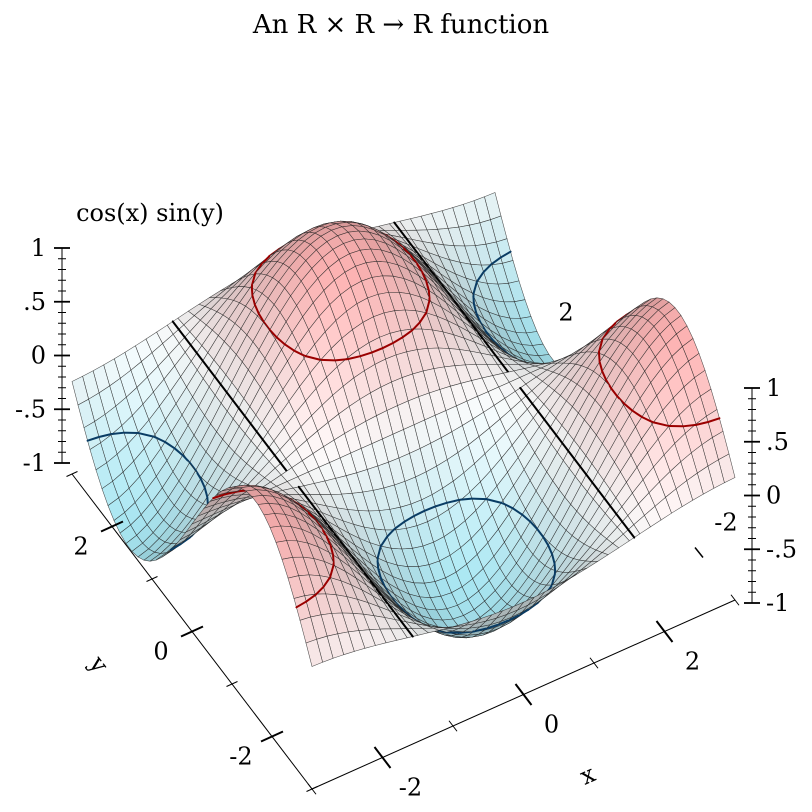 This screenshot has height=812, width=812. What do you see at coordinates (314, 652) in the screenshot?
I see `surface-quad` at bounding box center [314, 652].